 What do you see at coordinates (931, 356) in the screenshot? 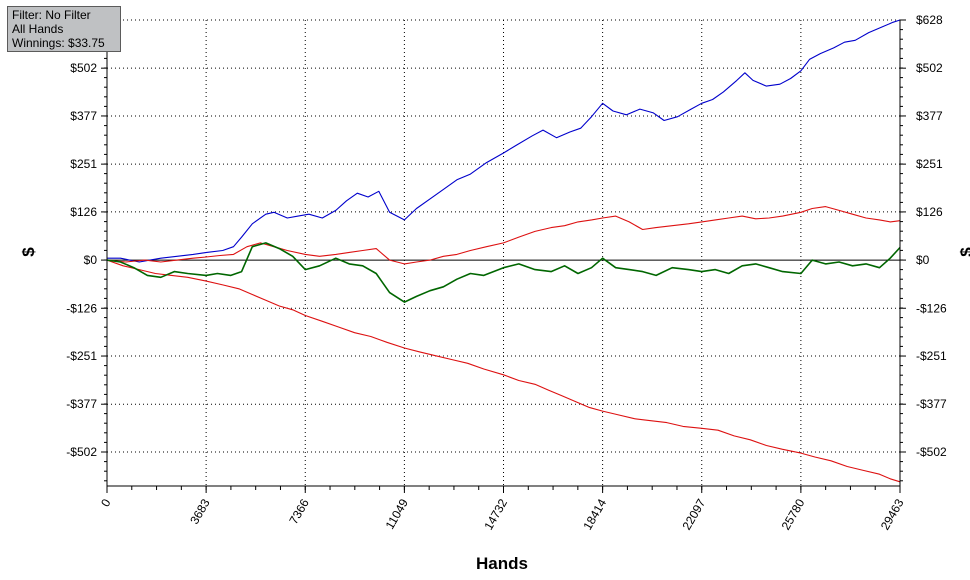
I see `y-tick-label-right: -$251` at bounding box center [931, 356].